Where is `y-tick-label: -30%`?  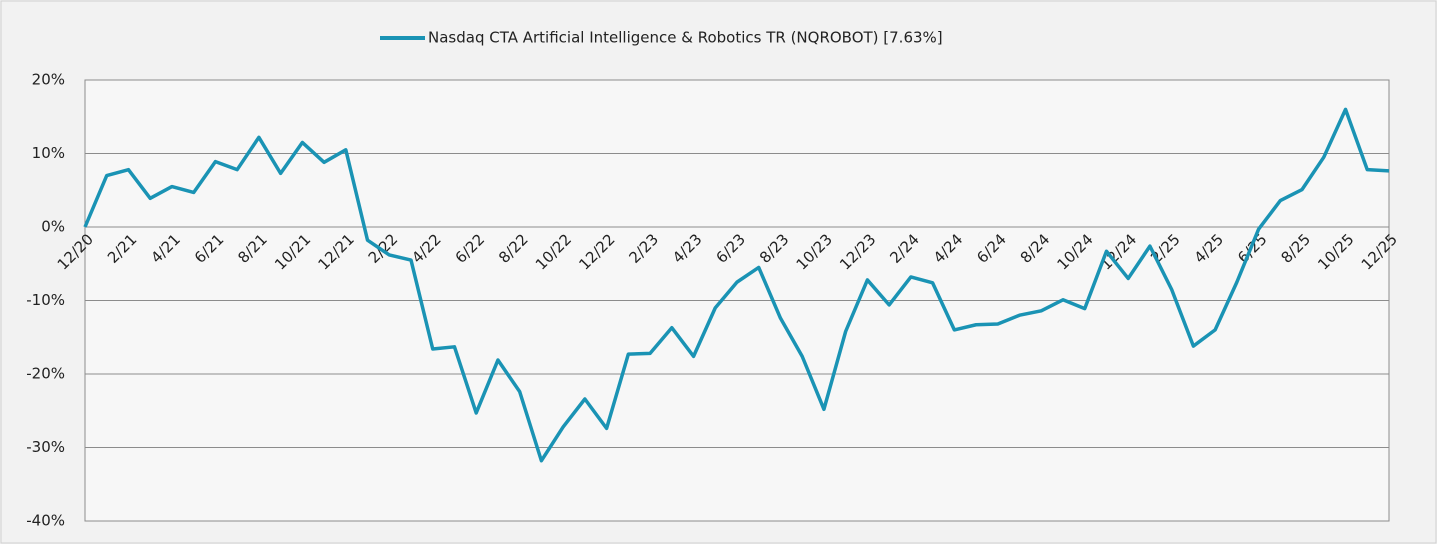
y-tick-label: -30% is located at coordinates (45, 447).